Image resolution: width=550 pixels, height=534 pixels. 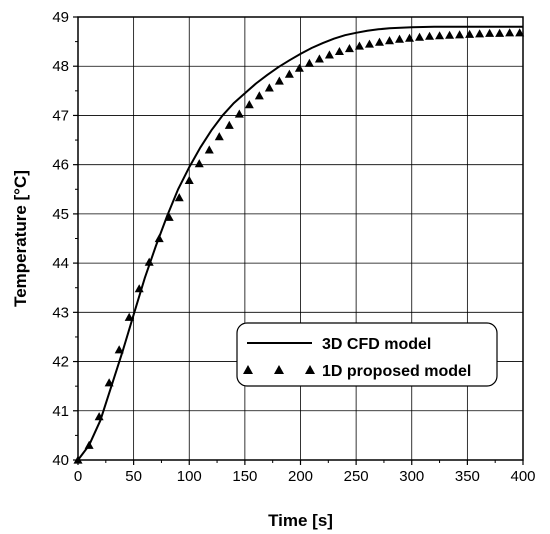 What do you see at coordinates (133, 476) in the screenshot?
I see `x-tick-label: 50` at bounding box center [133, 476].